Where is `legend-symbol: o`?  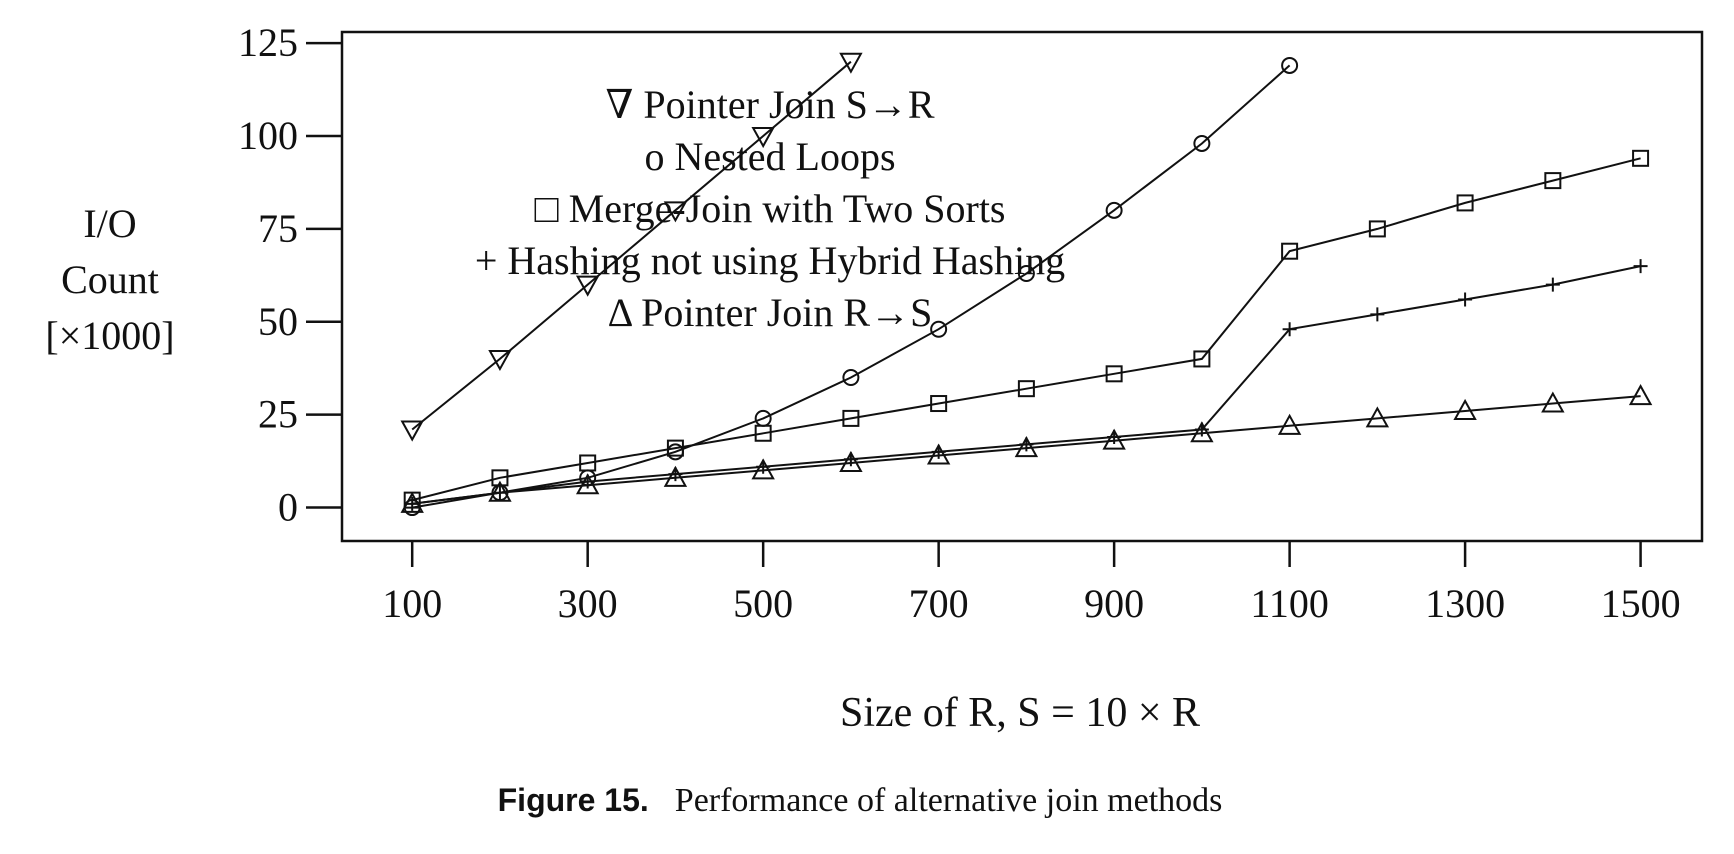
legend-symbol: o is located at coordinates (659, 156).